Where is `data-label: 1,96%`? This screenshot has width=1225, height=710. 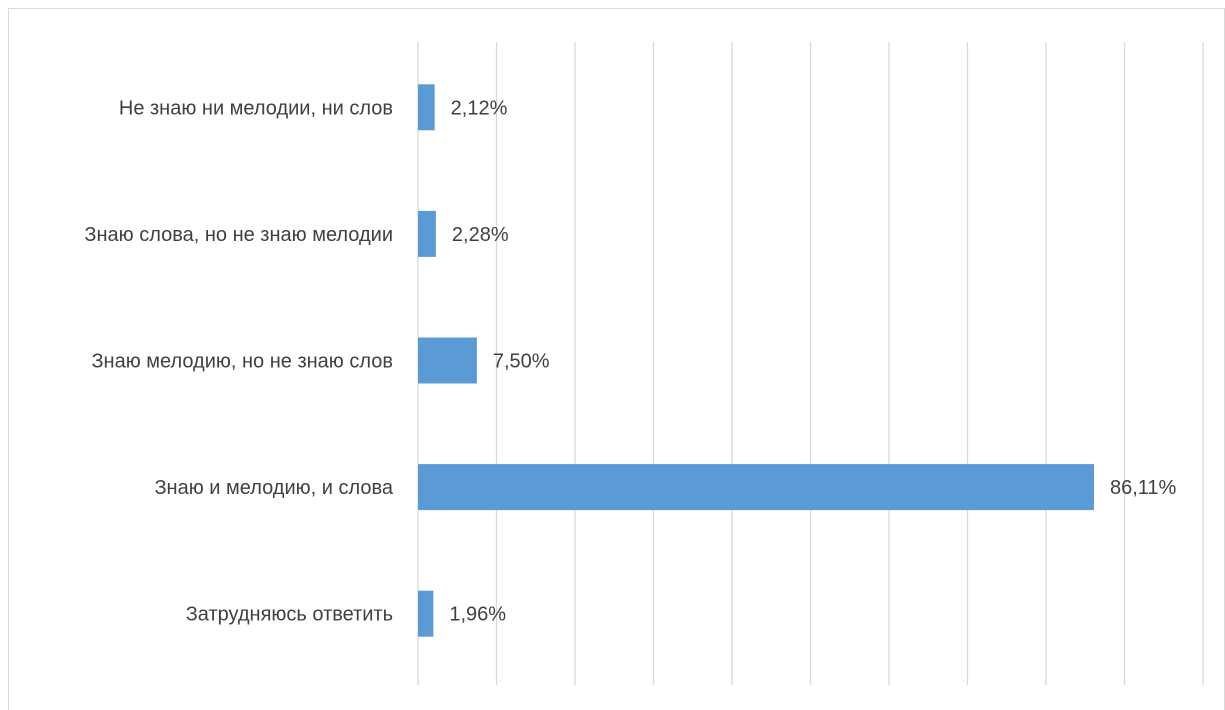 data-label: 1,96% is located at coordinates (477, 615).